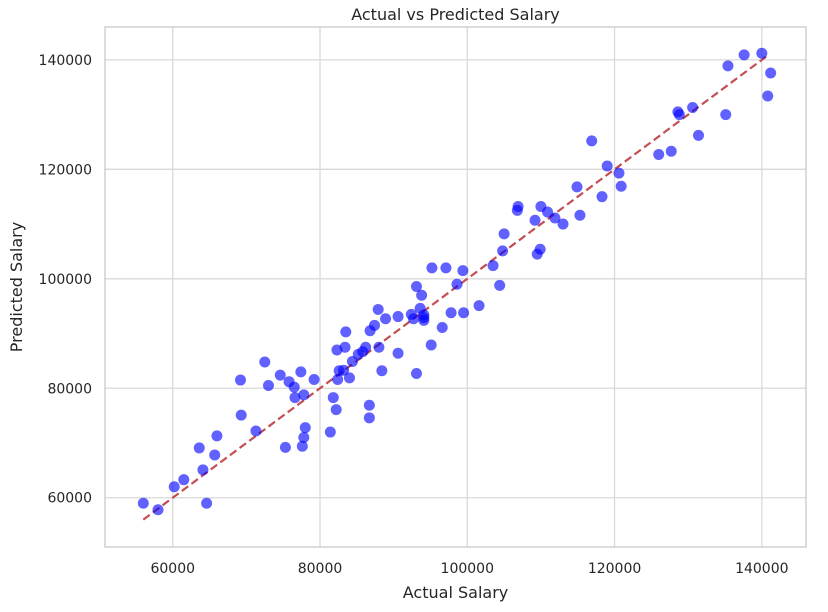  I want to click on x-axis-title: Actual Salary, so click(455, 592).